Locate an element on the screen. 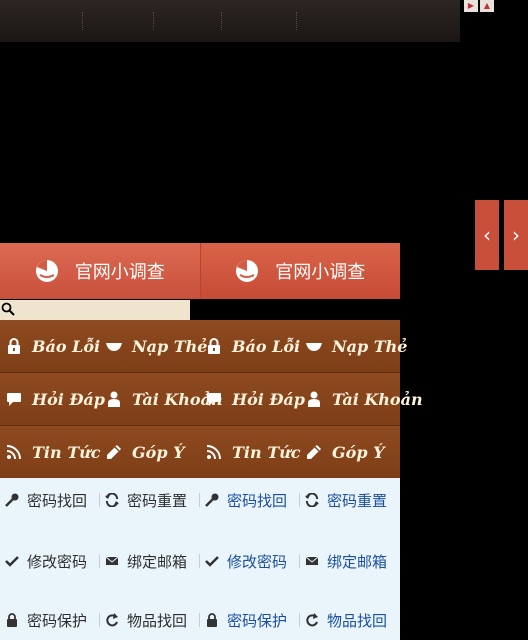 This screenshot has width=528, height=640. menu-row: Hỏi Đáp Tài Khoản Hỏi Đáp Tài Khoản is located at coordinates (211, 399).